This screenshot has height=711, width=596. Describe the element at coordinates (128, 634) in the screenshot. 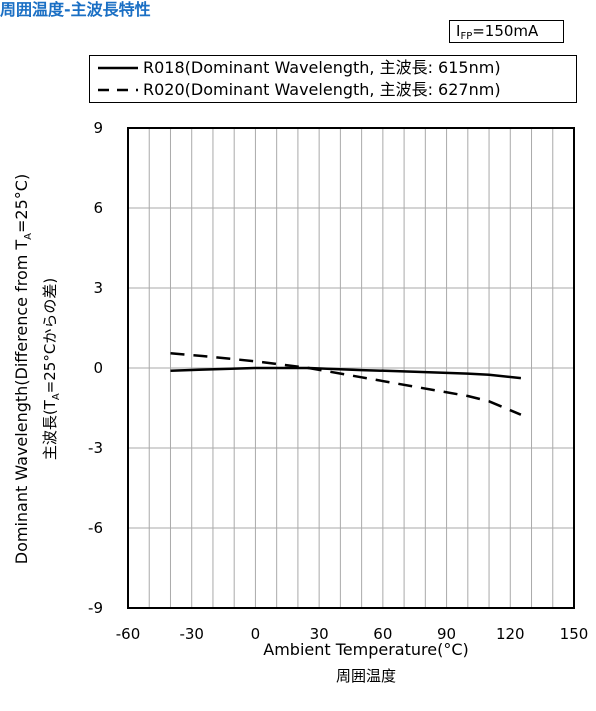

I see `x-tick-label: -60` at that location.